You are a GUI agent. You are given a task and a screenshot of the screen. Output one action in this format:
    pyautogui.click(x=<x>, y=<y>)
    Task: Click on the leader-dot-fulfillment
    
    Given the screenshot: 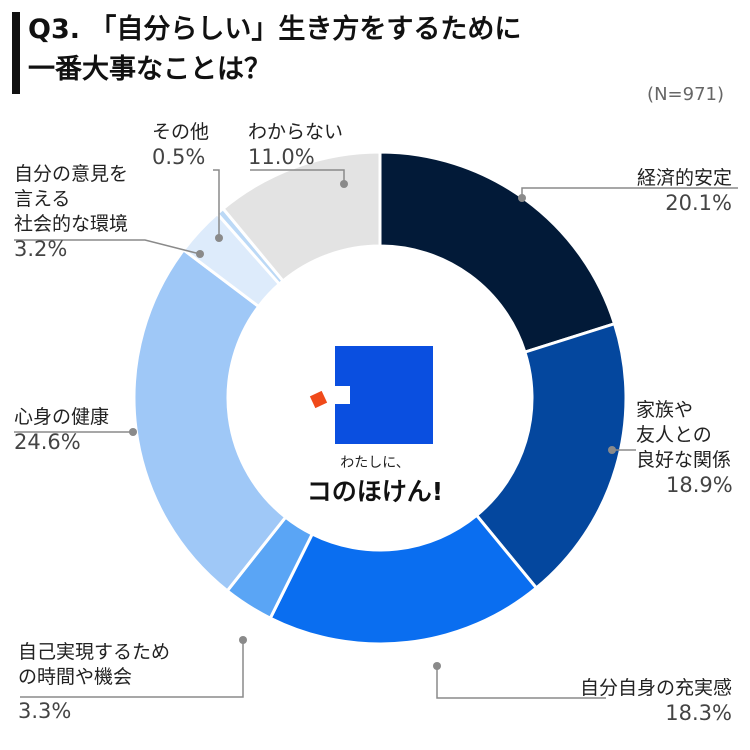 What is the action you would take?
    pyautogui.click(x=437, y=666)
    